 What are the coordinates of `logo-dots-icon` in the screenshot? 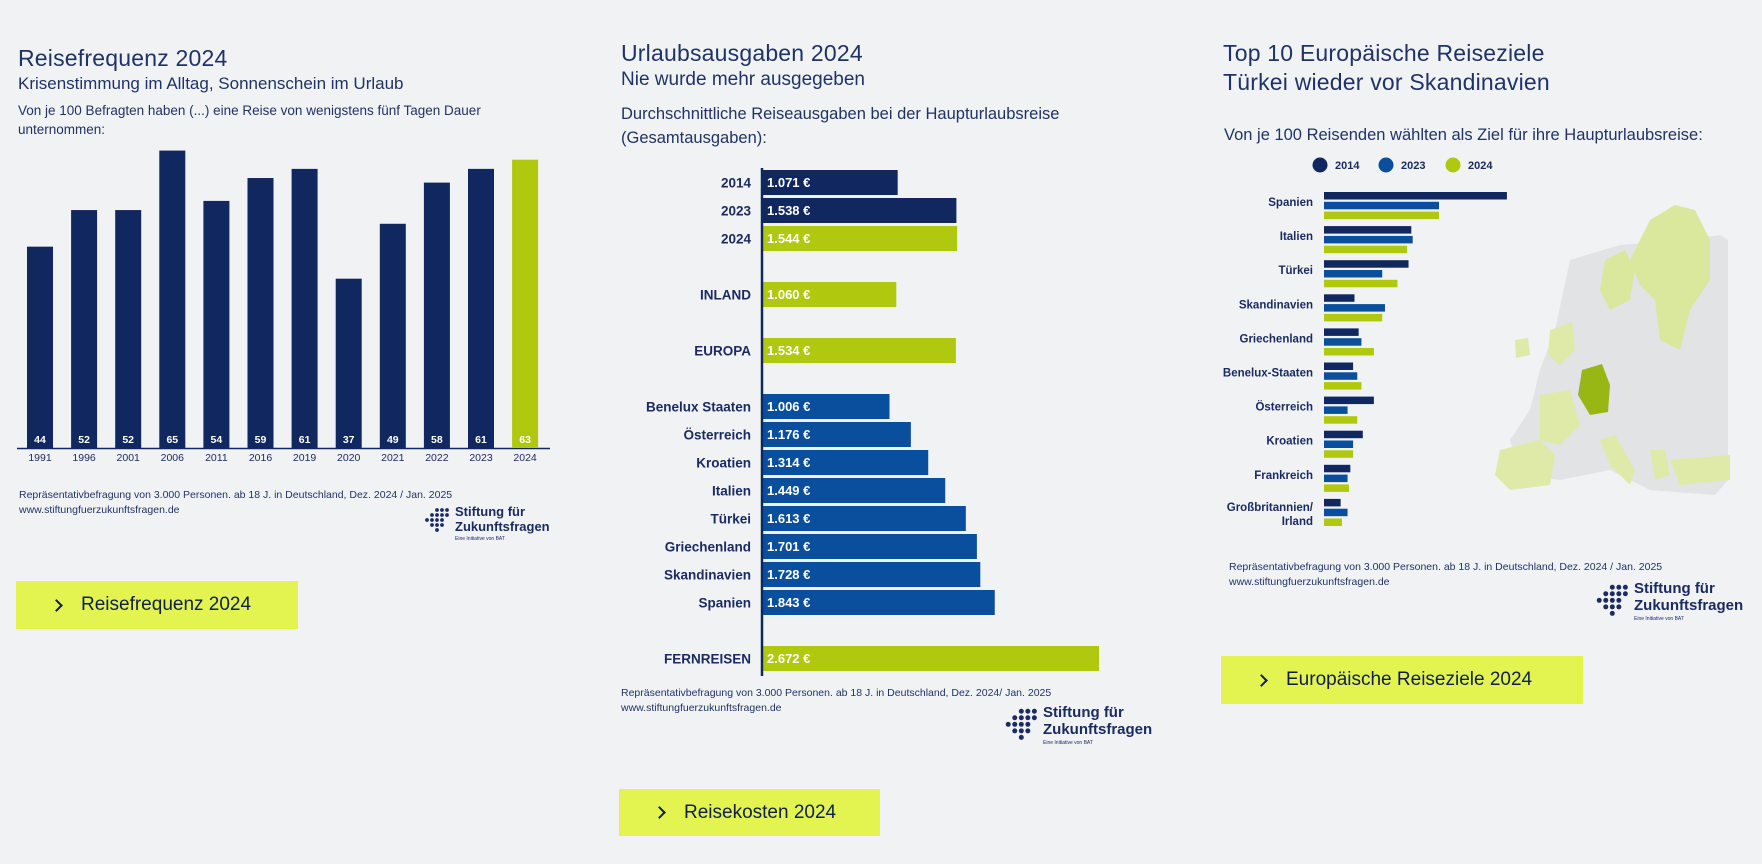 It's located at (437, 520).